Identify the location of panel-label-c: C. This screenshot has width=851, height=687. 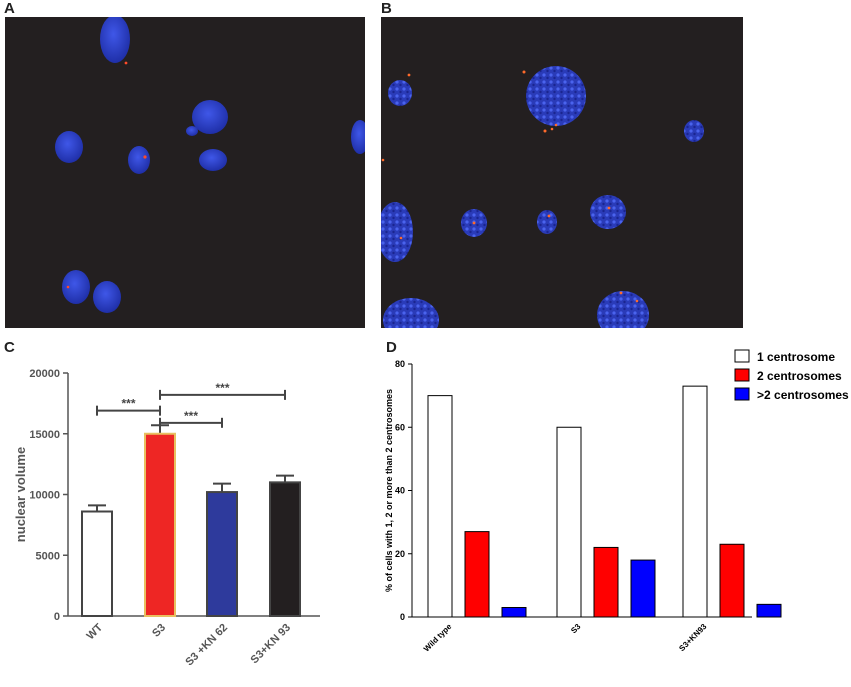
(9, 347).